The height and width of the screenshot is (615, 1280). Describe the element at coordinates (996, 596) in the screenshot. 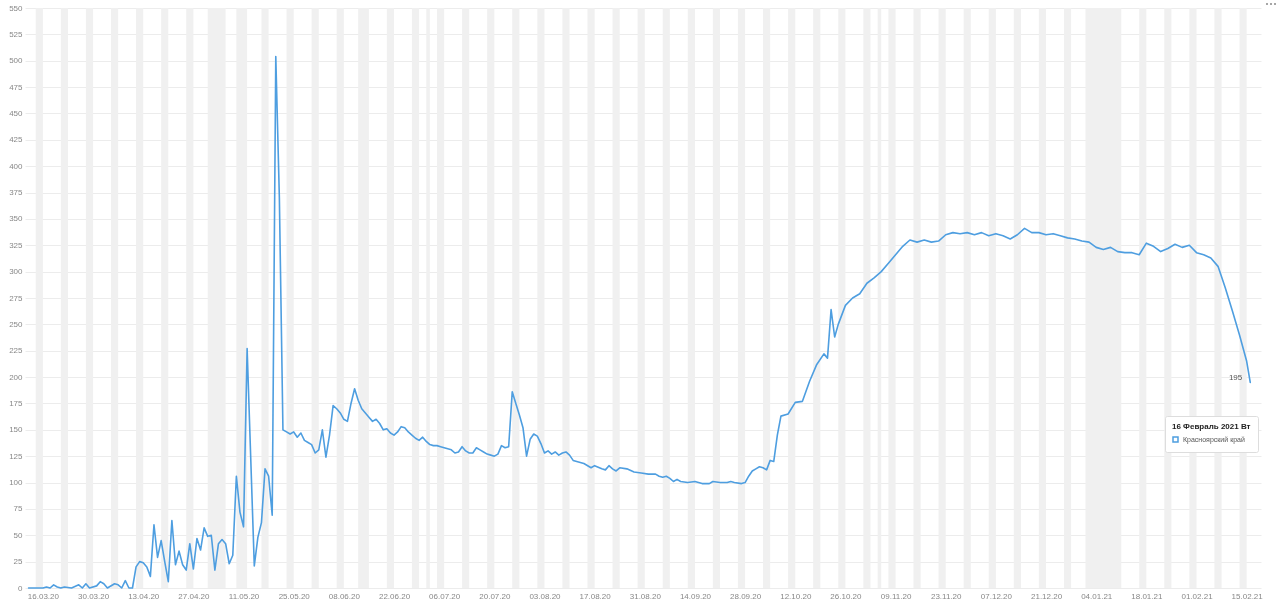

I see `x-tick-label: 07.12.20` at that location.